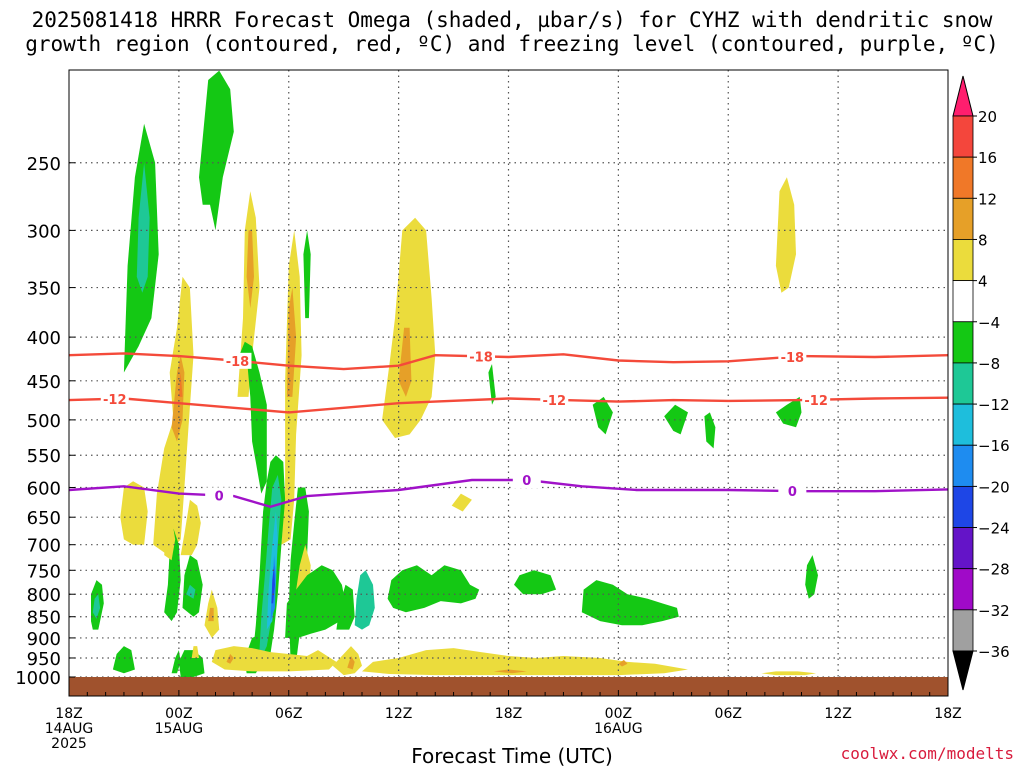  I want to click on colorbar-top-arrow, so click(963, 96).